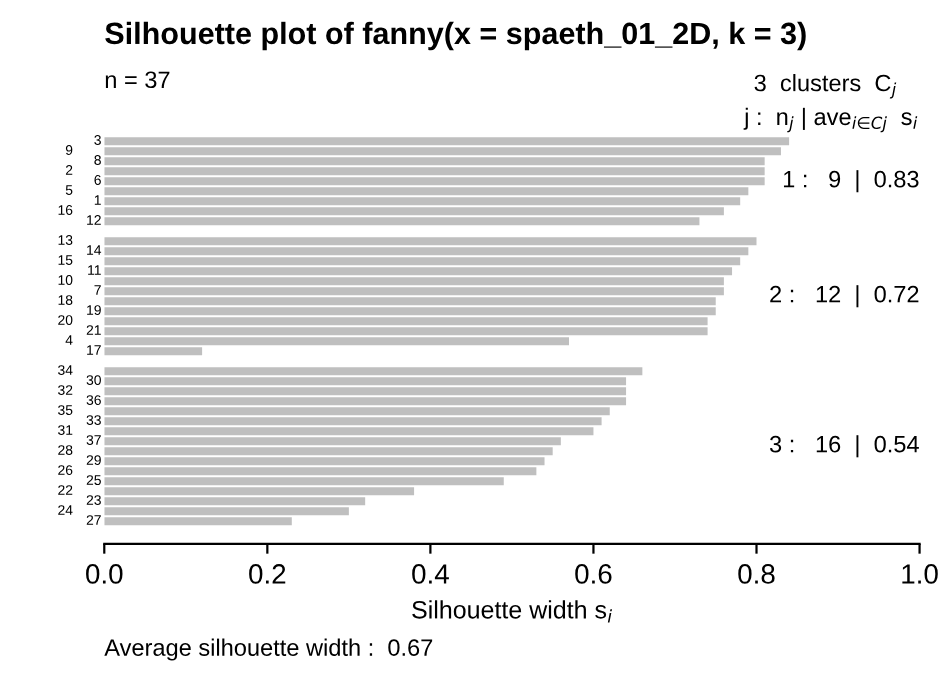  What do you see at coordinates (593, 574) in the screenshot?
I see `x-tick-label: 0.6` at bounding box center [593, 574].